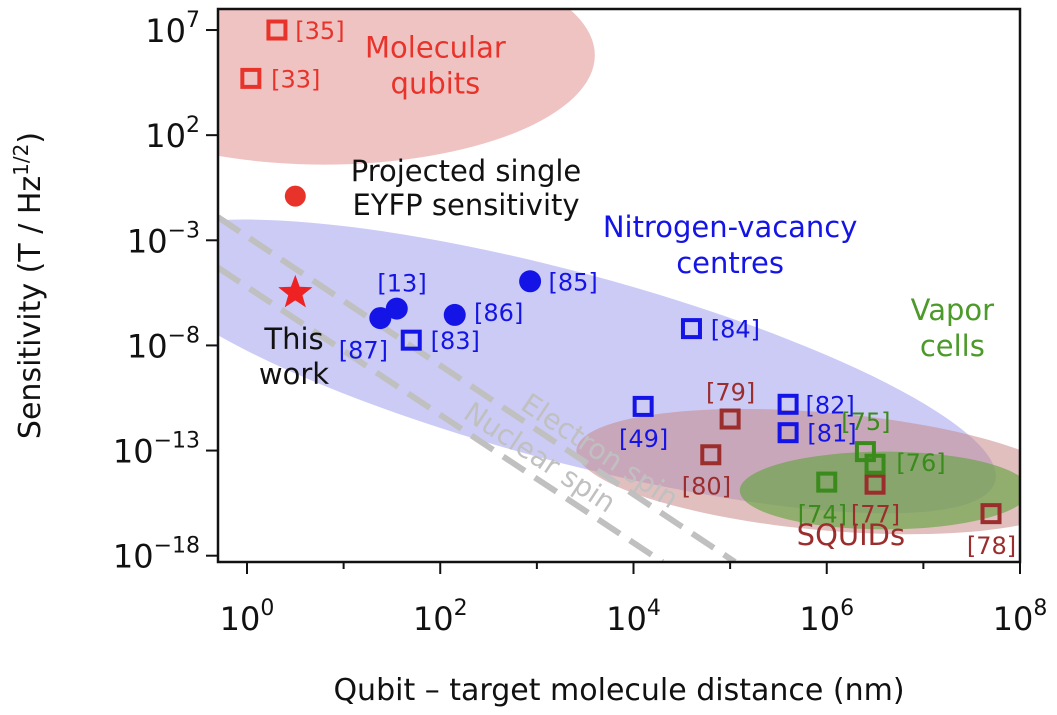 The image size is (1057, 715). I want to click on y-tick-label: 10⁷, so click(172, 29).